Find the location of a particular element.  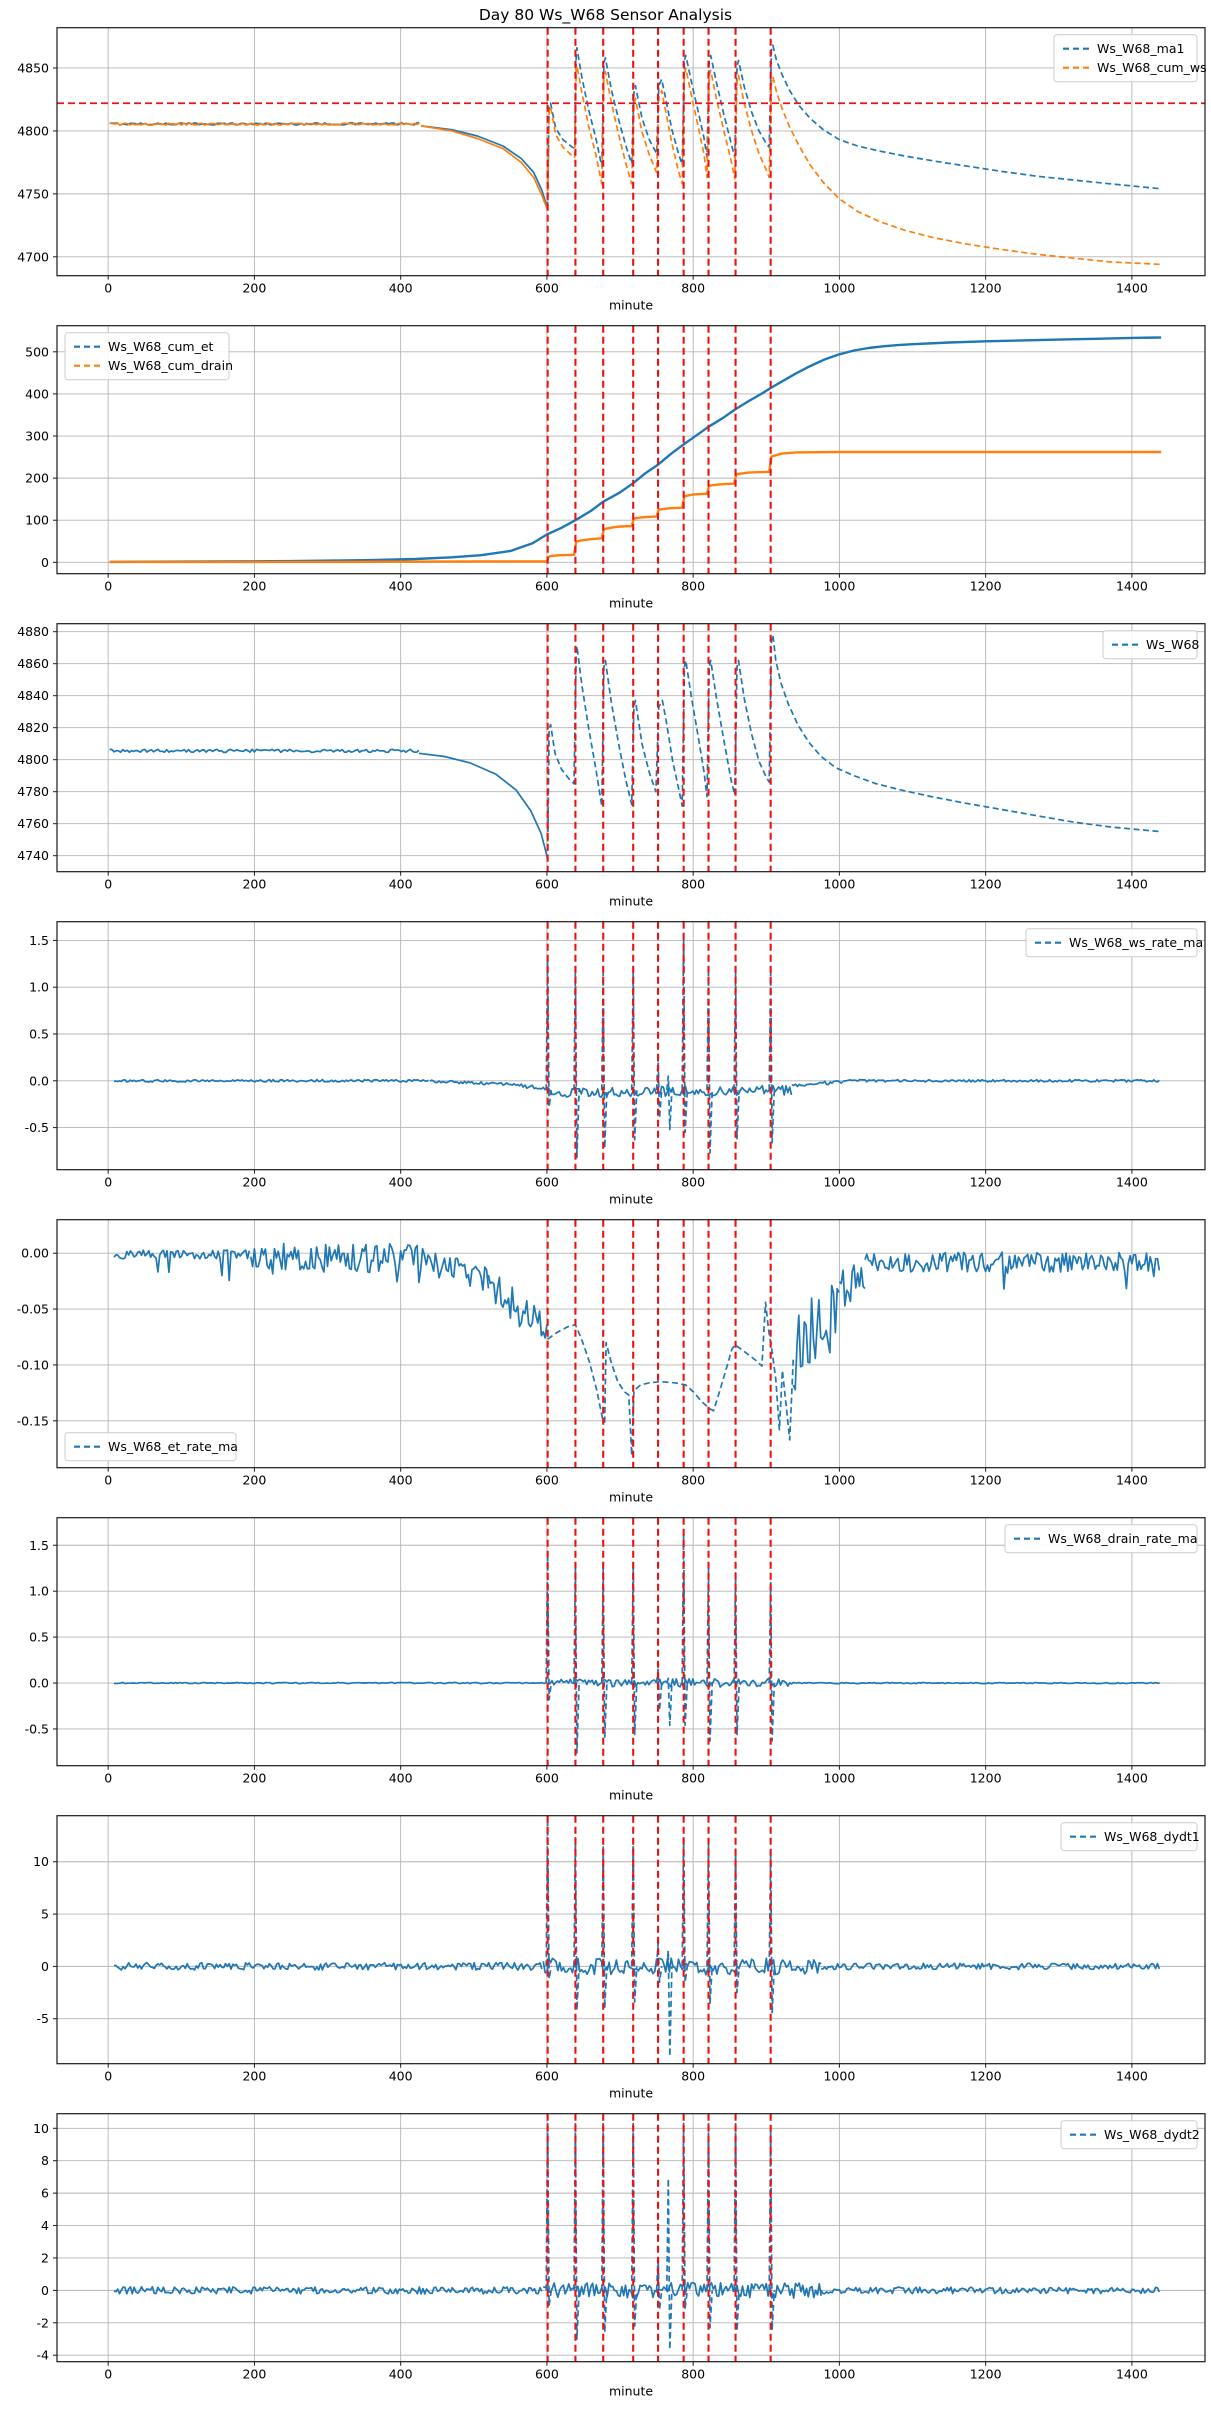

y-tick-label: 4700 is located at coordinates (33, 256).